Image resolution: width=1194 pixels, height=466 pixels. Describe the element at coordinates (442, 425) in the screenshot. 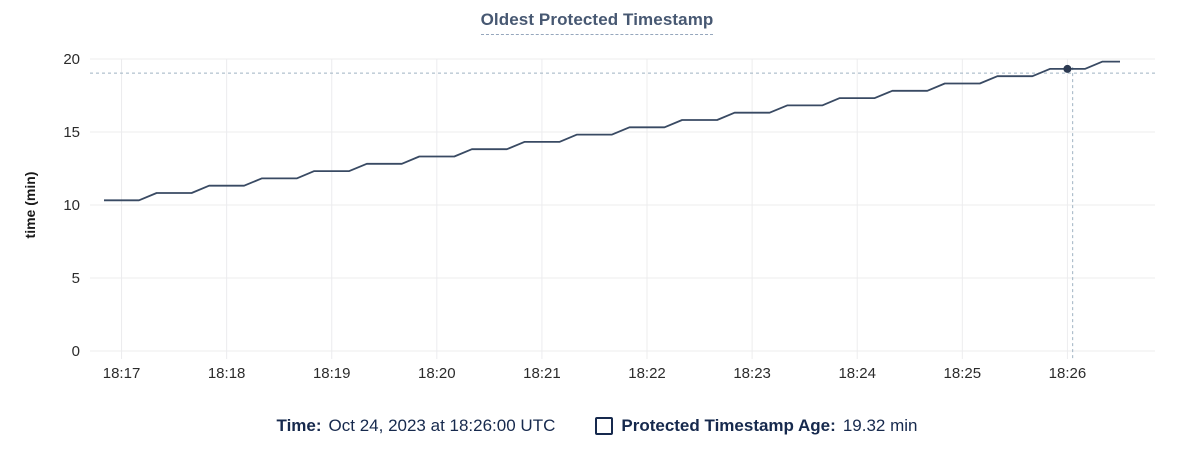

I see `legend-time-value: Oct 24, 2023 at 18:26:00 UTC` at that location.